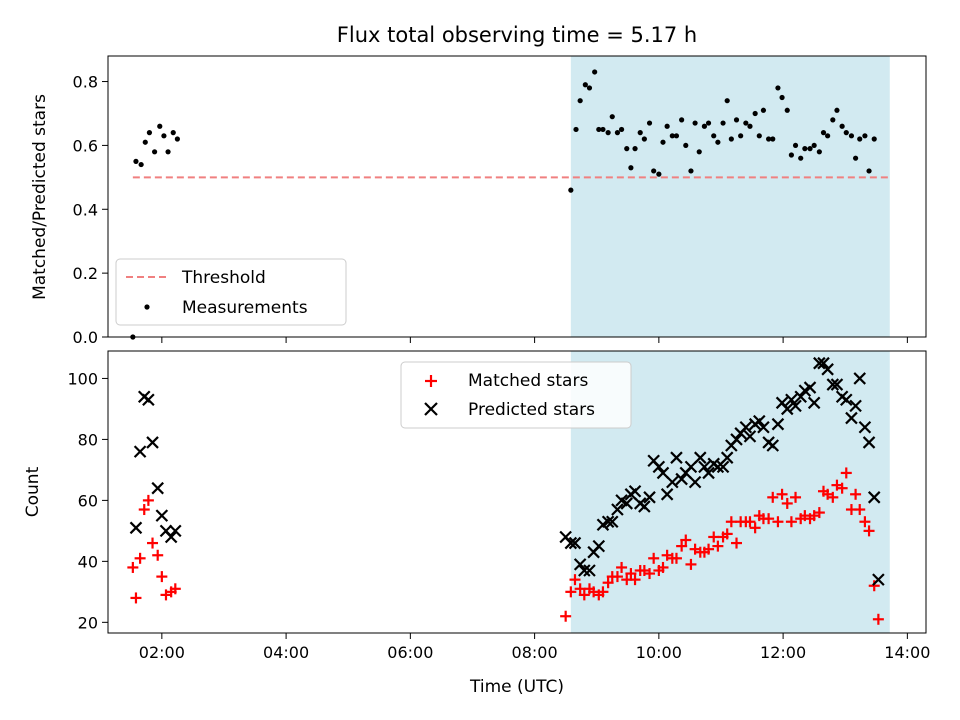  What do you see at coordinates (85, 209) in the screenshot?
I see `top-y-tick-label: 0.4` at bounding box center [85, 209].